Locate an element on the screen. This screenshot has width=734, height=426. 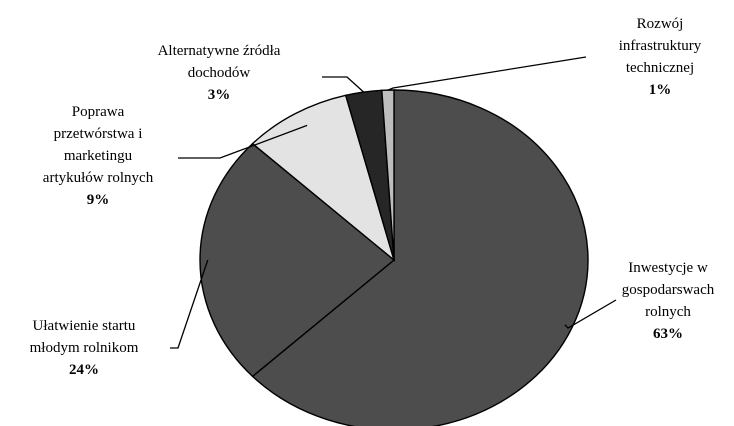
slice-label-line: Ułatwienie startu is located at coordinates (84, 326).